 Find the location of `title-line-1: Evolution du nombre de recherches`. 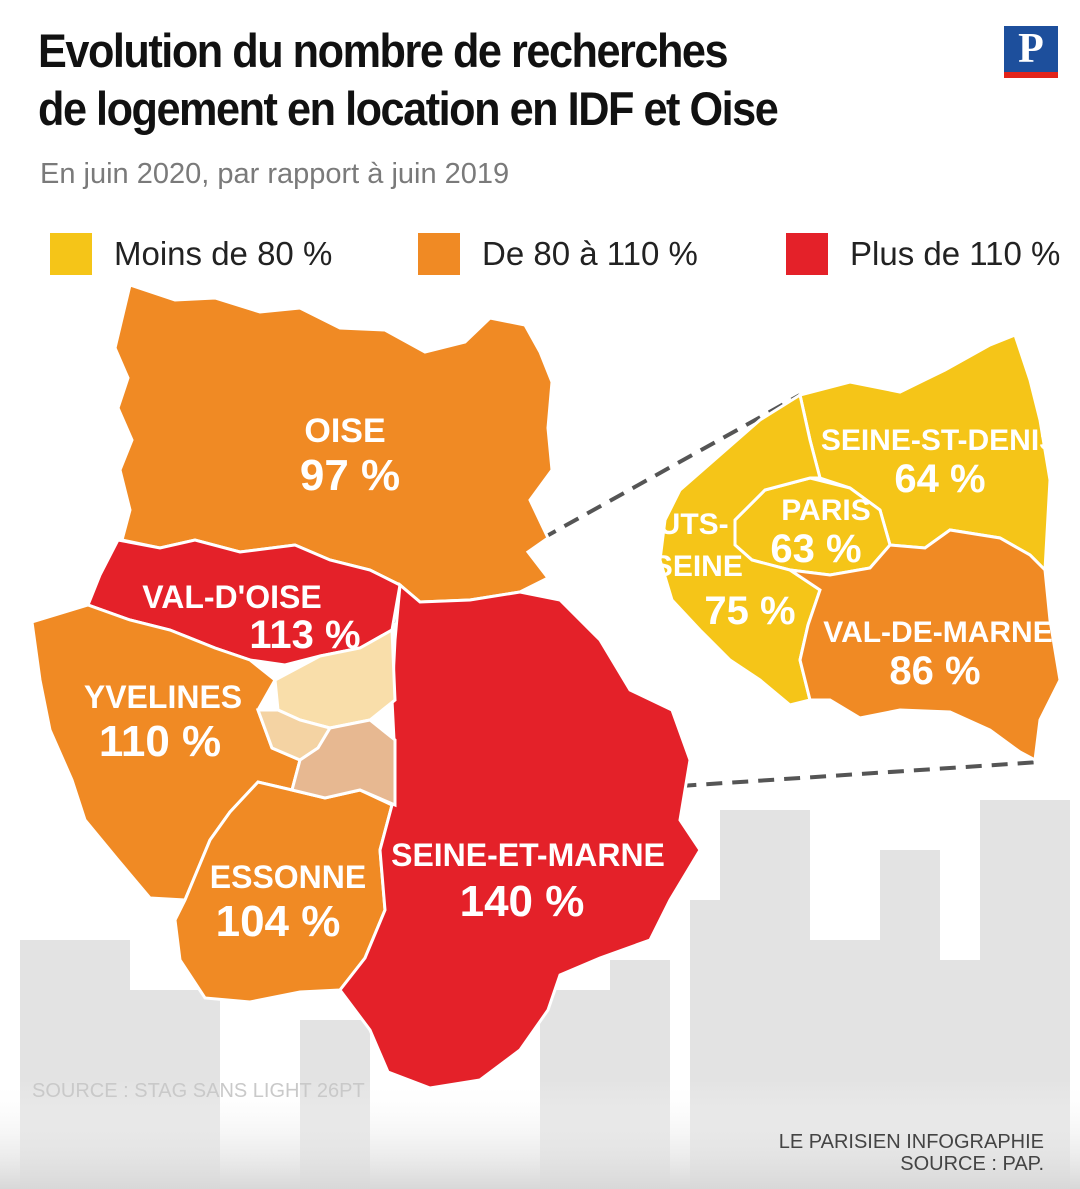

title-line-1: Evolution du nombre de recherches is located at coordinates (383, 50).